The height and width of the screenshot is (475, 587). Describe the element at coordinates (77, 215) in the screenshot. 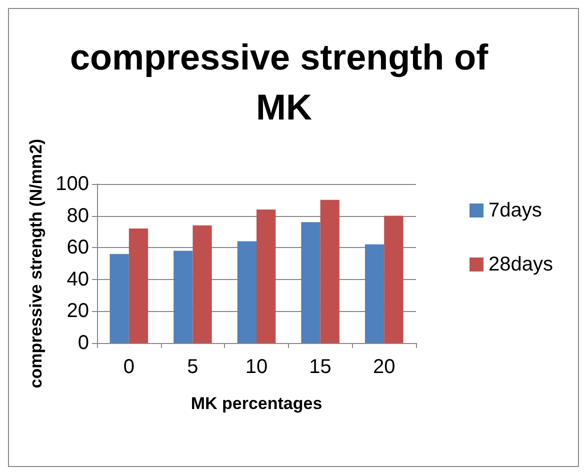

I see `y-tick-label: 80` at that location.